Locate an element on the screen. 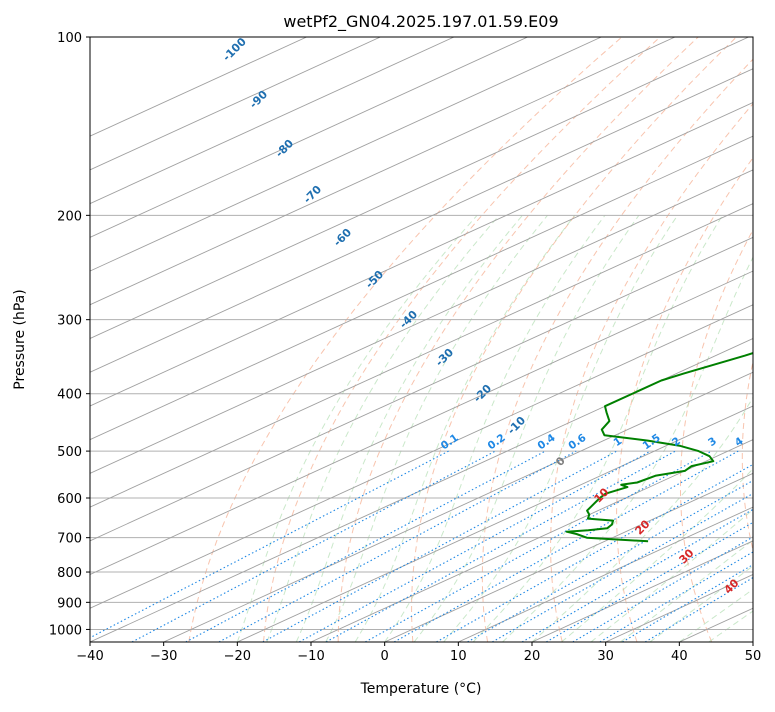  chart-title: wetPf2_GN04.2025.197.01.59.E09 is located at coordinates (420, 22).